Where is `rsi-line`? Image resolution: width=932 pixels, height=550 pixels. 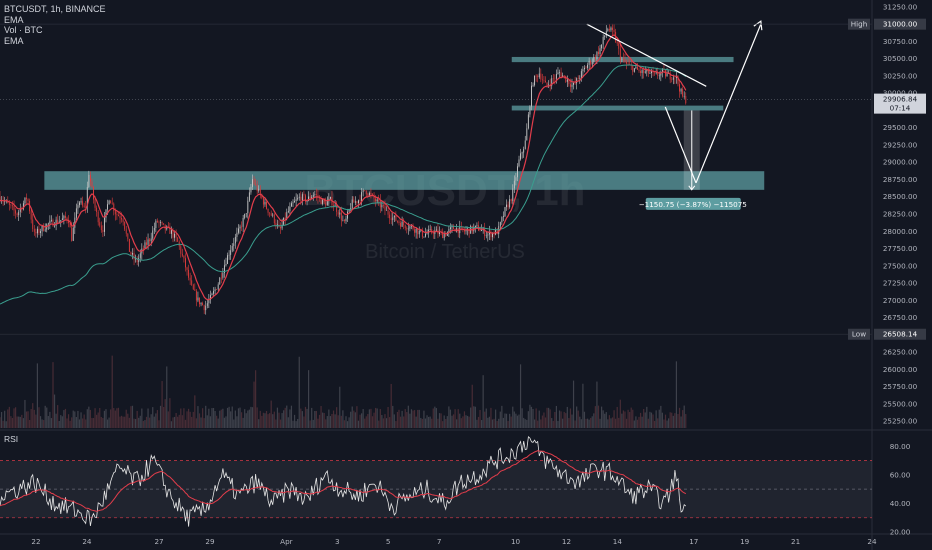
rsi-line is located at coordinates (343, 481).